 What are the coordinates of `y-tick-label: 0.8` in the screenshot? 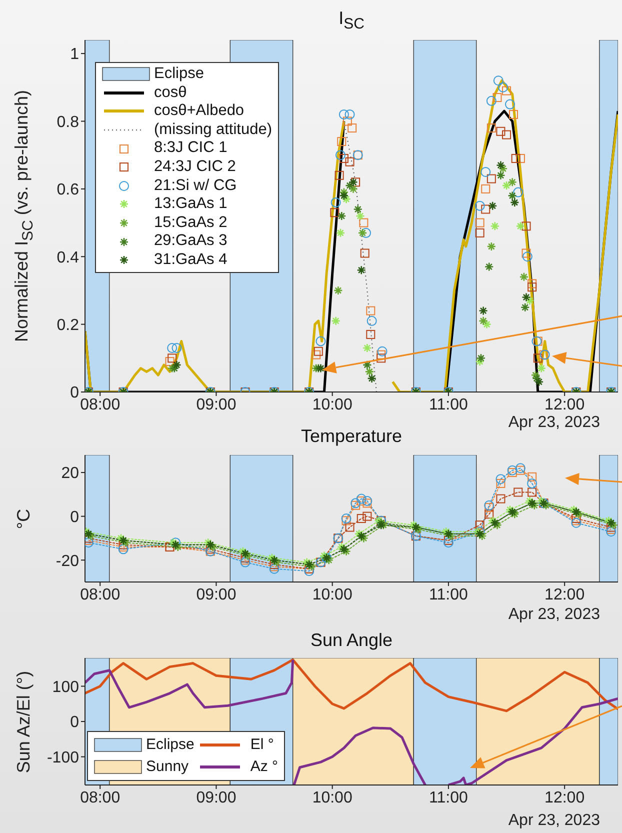 It's located at (68, 122).